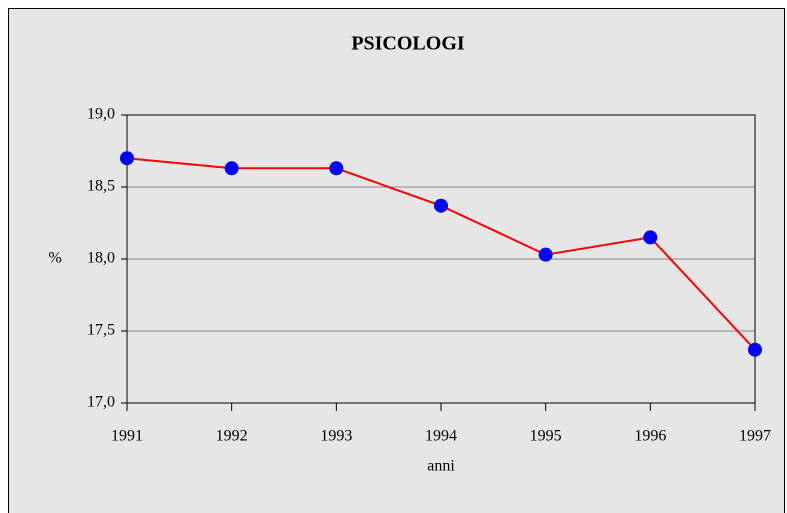 The image size is (787, 513). What do you see at coordinates (101, 186) in the screenshot?
I see `y-tick-label: 18,5` at bounding box center [101, 186].